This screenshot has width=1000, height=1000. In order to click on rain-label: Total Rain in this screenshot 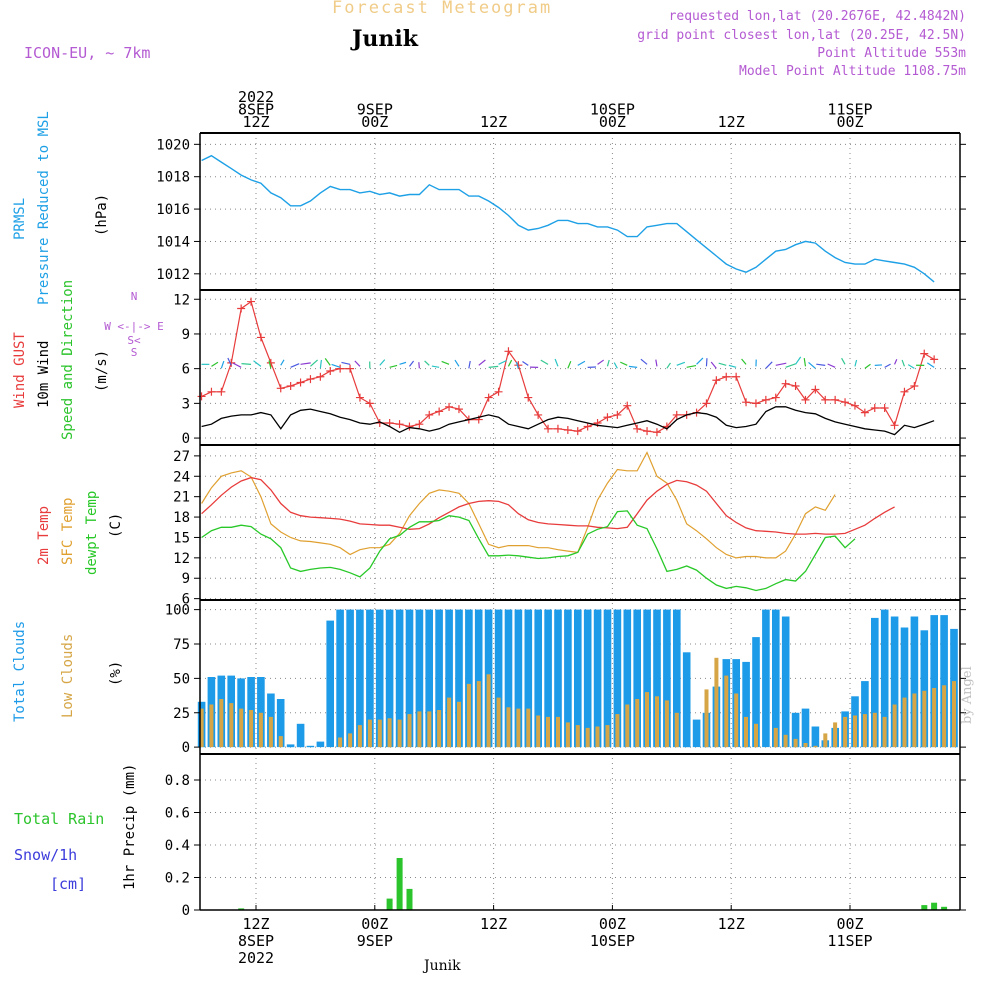, I will do `click(59, 819)`.